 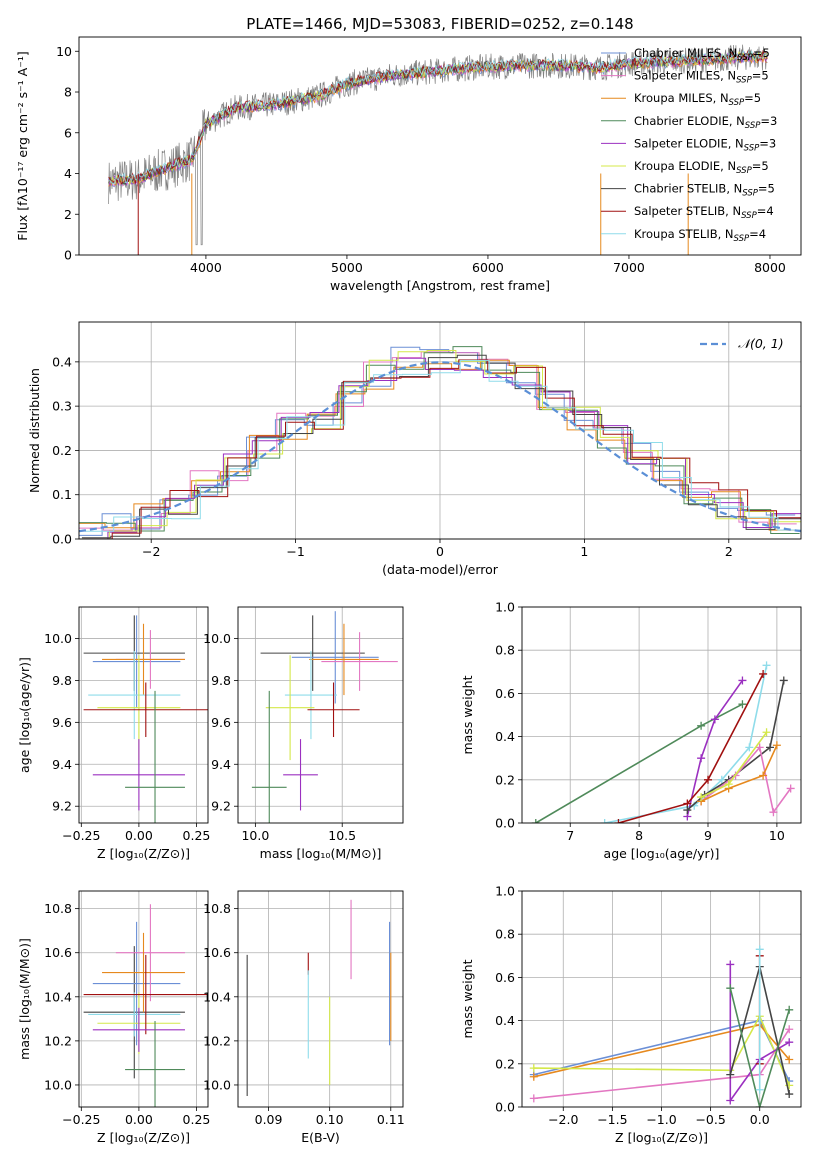 What do you see at coordinates (62, 494) in the screenshot?
I see `y-tick-label: 0.1` at bounding box center [62, 494].